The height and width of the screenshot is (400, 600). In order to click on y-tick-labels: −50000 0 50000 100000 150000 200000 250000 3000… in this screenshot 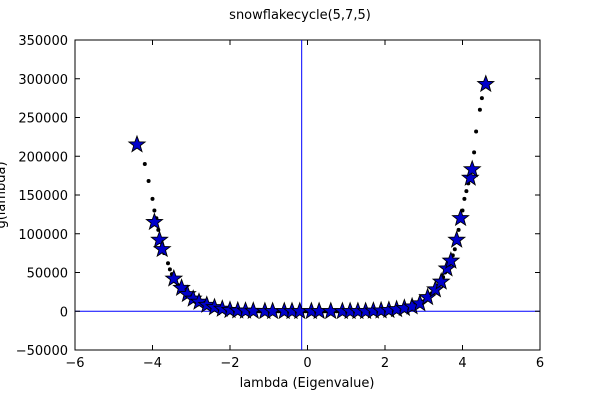, I will do `click(42, 196)`.